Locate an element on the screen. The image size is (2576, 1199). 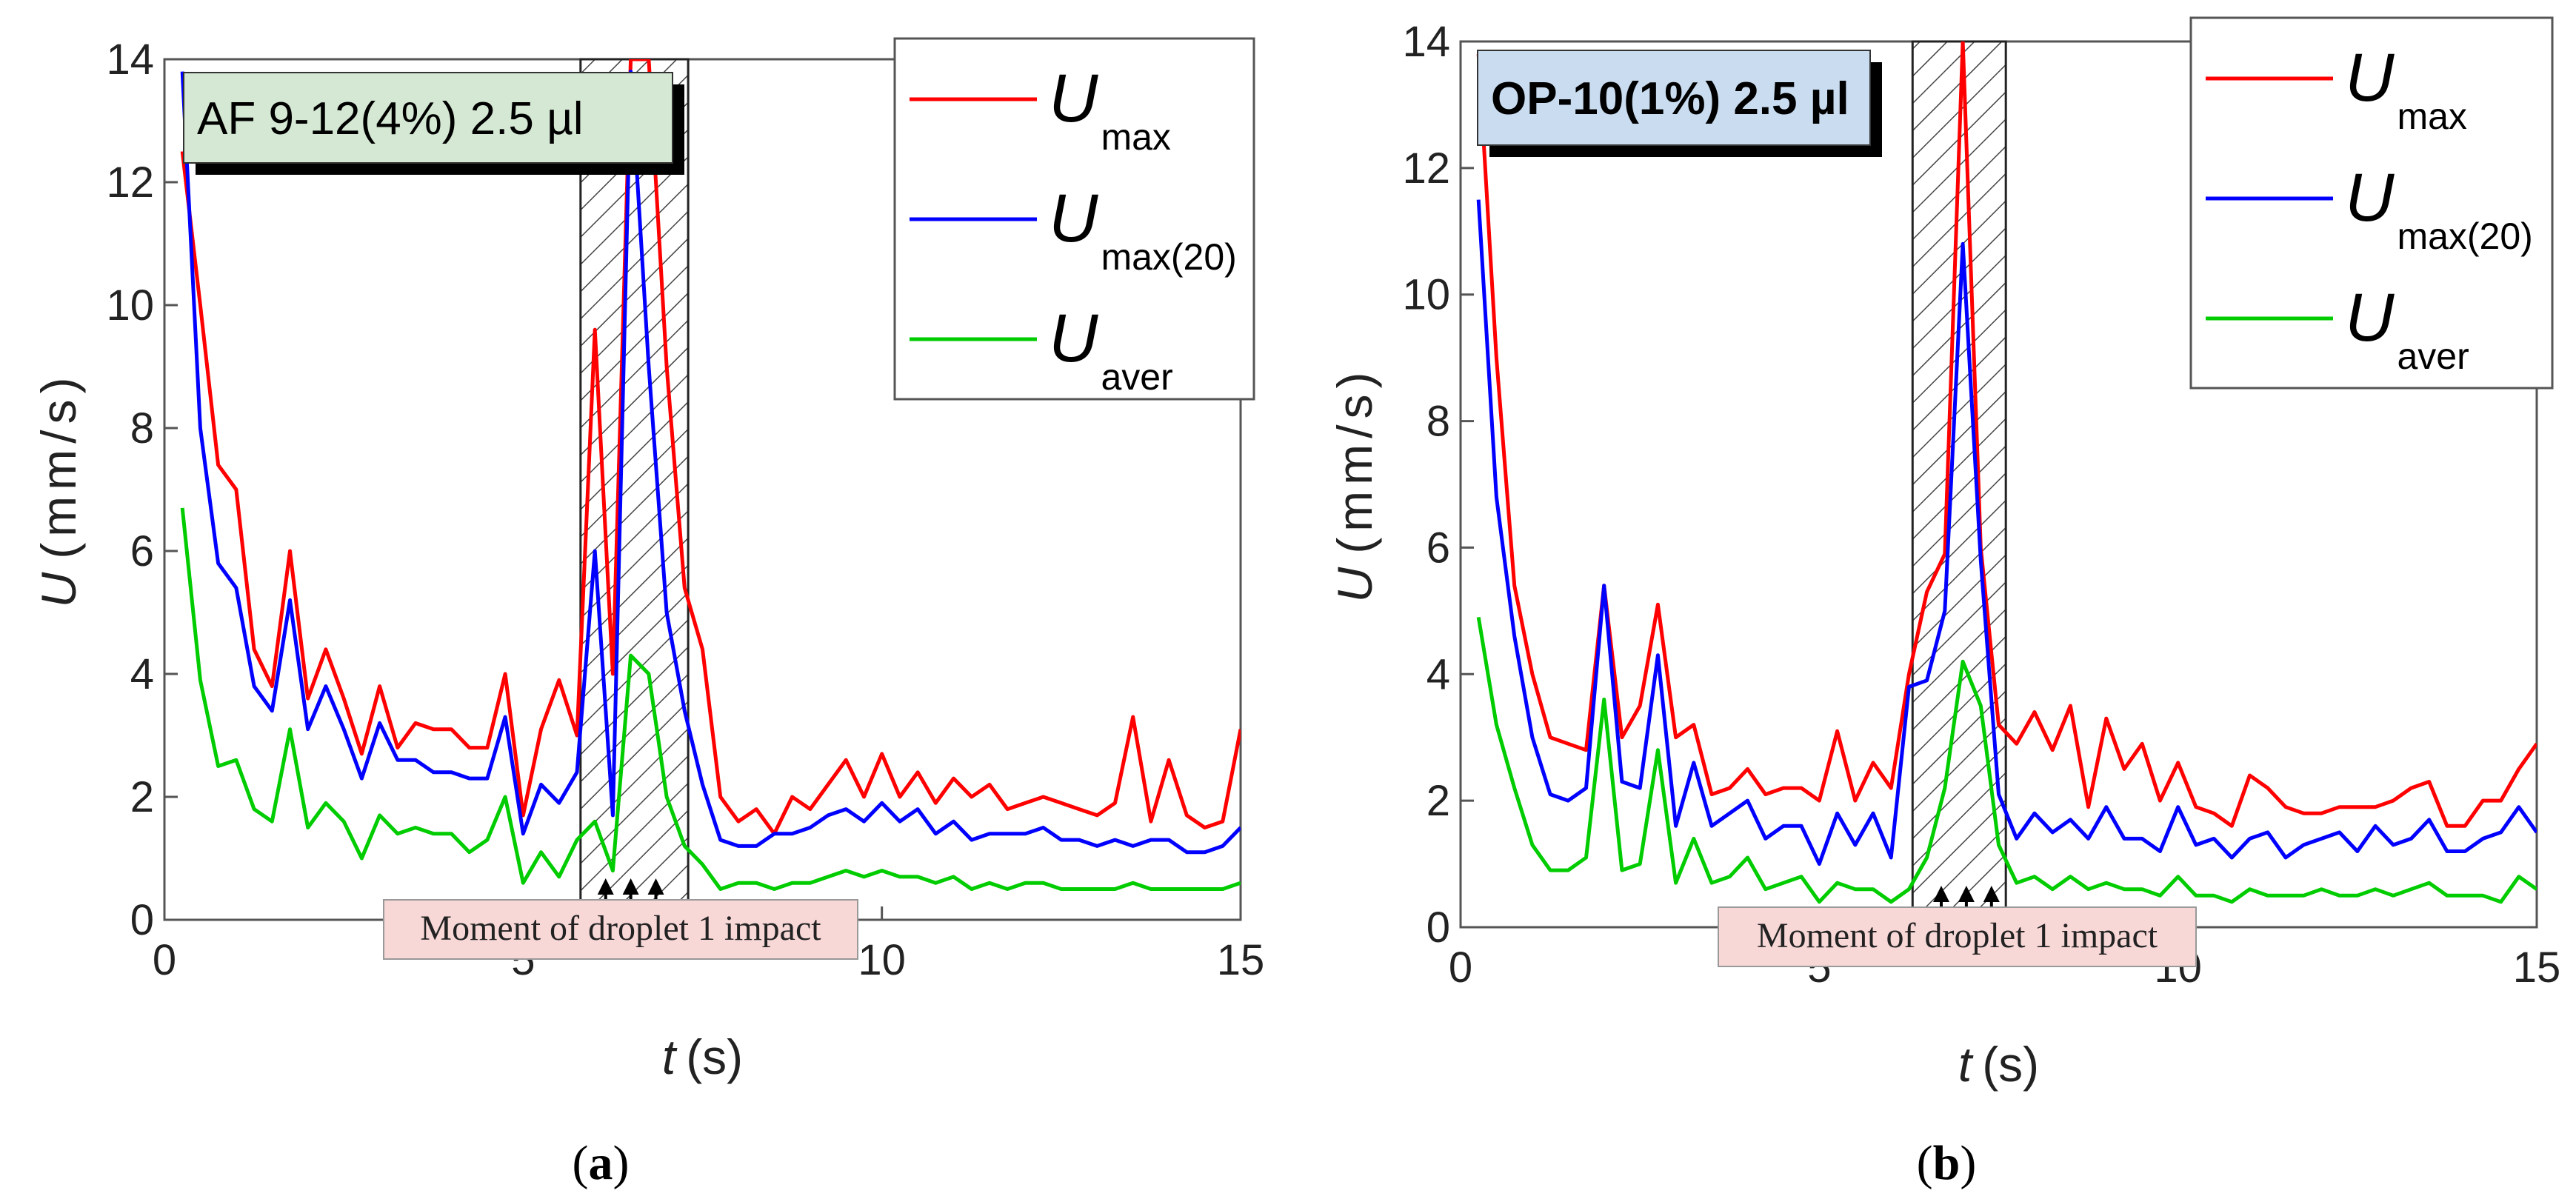
panel-caption: (b) is located at coordinates (1947, 1163).